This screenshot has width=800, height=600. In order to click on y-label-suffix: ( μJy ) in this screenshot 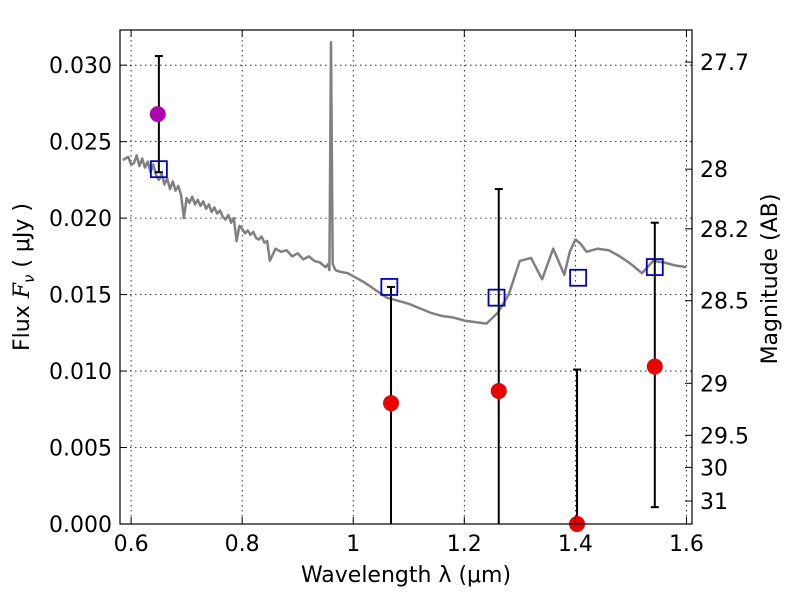, I will do `click(22, 239)`.